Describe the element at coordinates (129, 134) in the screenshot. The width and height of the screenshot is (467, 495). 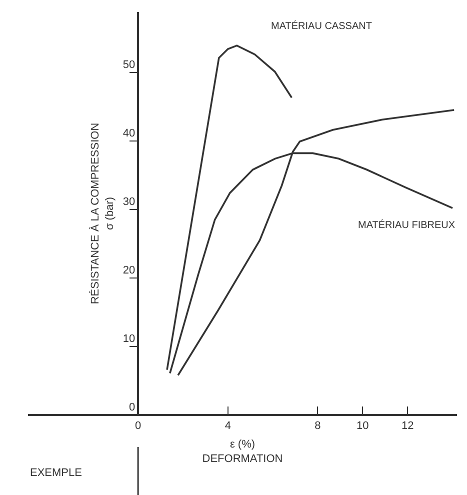
I see `y-tick-label: 40` at that location.